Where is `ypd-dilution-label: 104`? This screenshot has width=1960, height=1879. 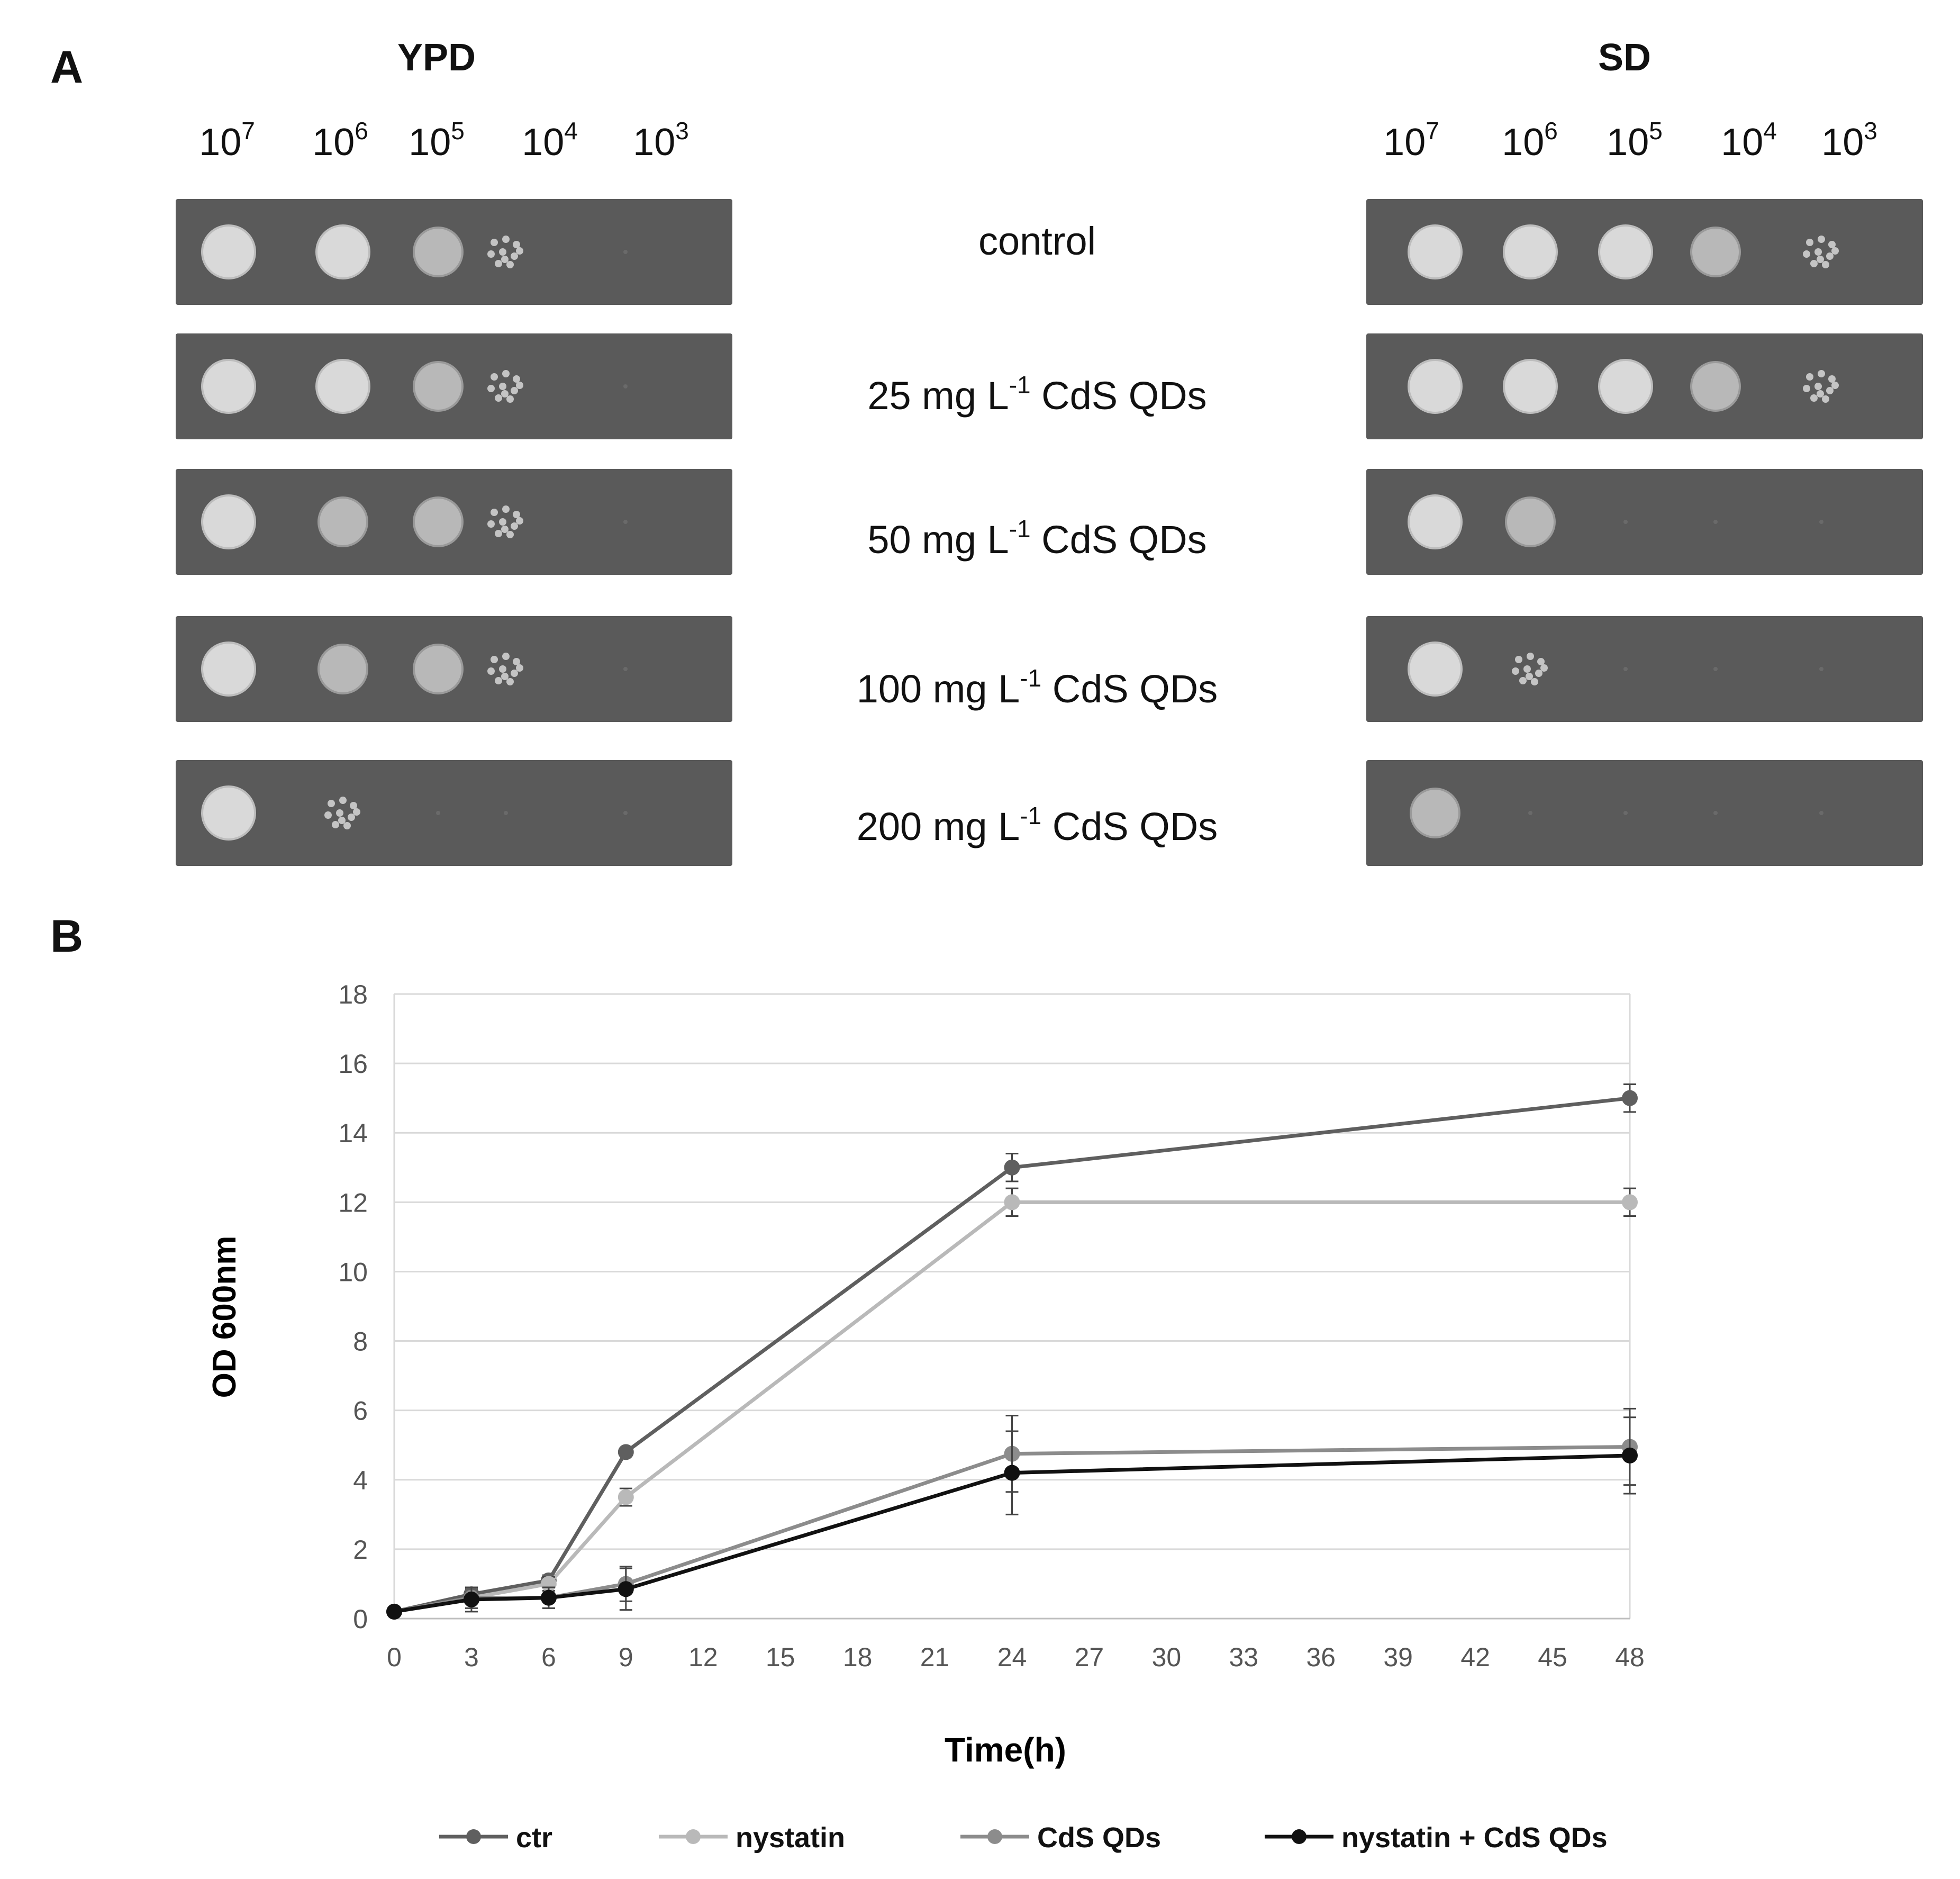 ypd-dilution-label: 104 is located at coordinates (550, 140).